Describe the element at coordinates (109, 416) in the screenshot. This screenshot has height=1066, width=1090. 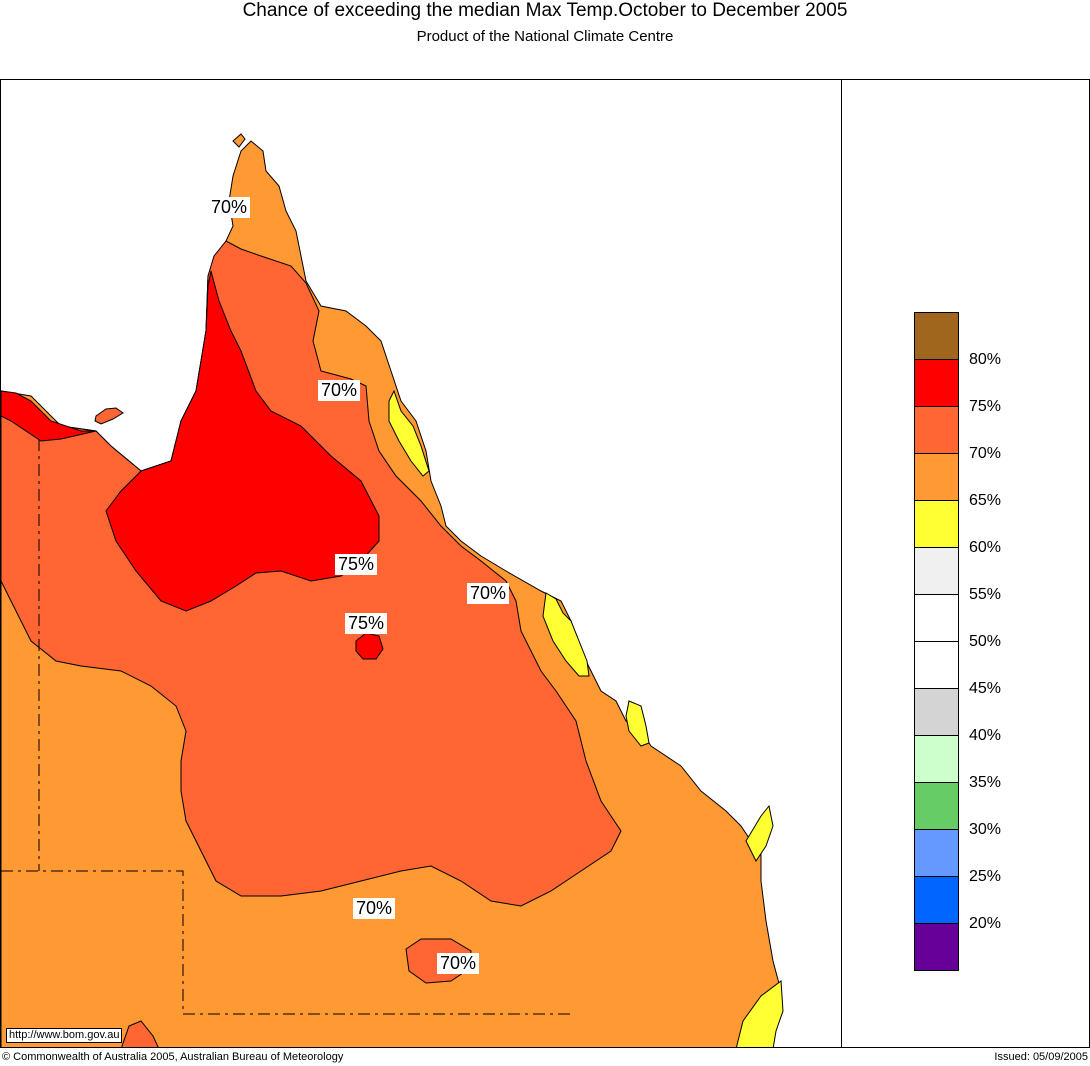
I see `island` at that location.